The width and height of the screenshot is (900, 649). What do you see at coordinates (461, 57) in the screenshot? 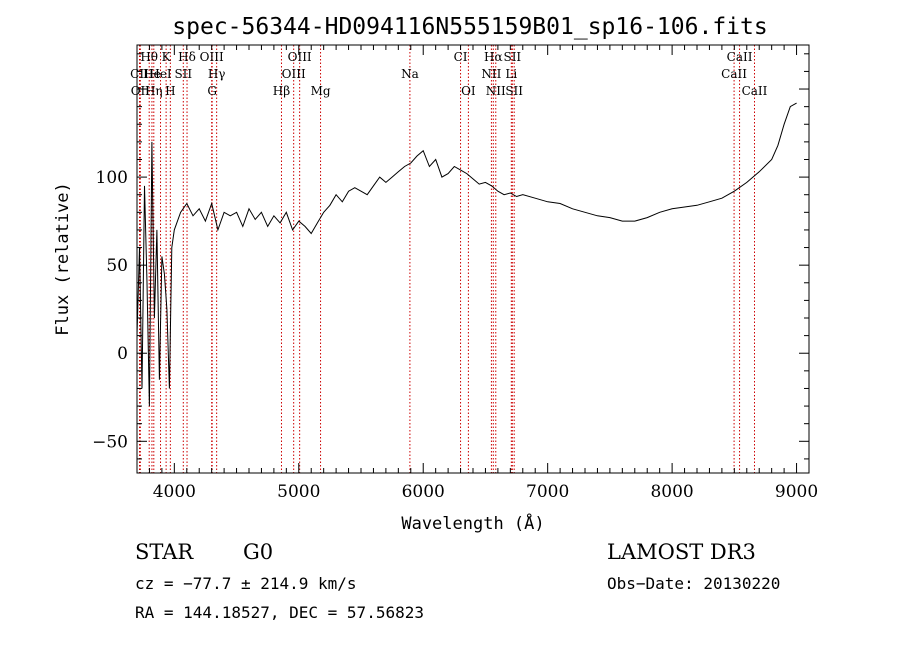
I see `line-label: CI` at bounding box center [461, 57].